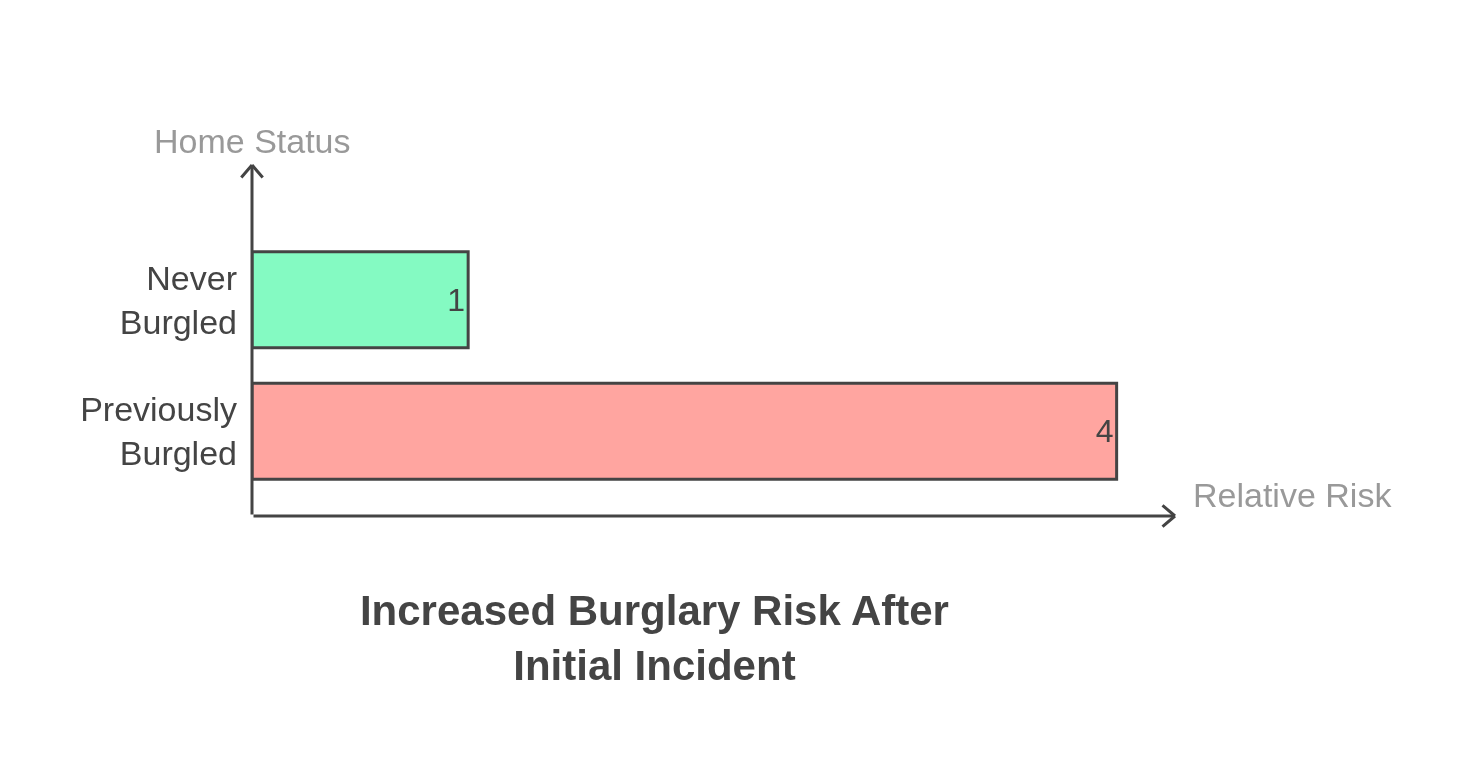 The height and width of the screenshot is (780, 1476). Describe the element at coordinates (178, 299) in the screenshot. I see `y-tick-label: Never Burgled` at that location.